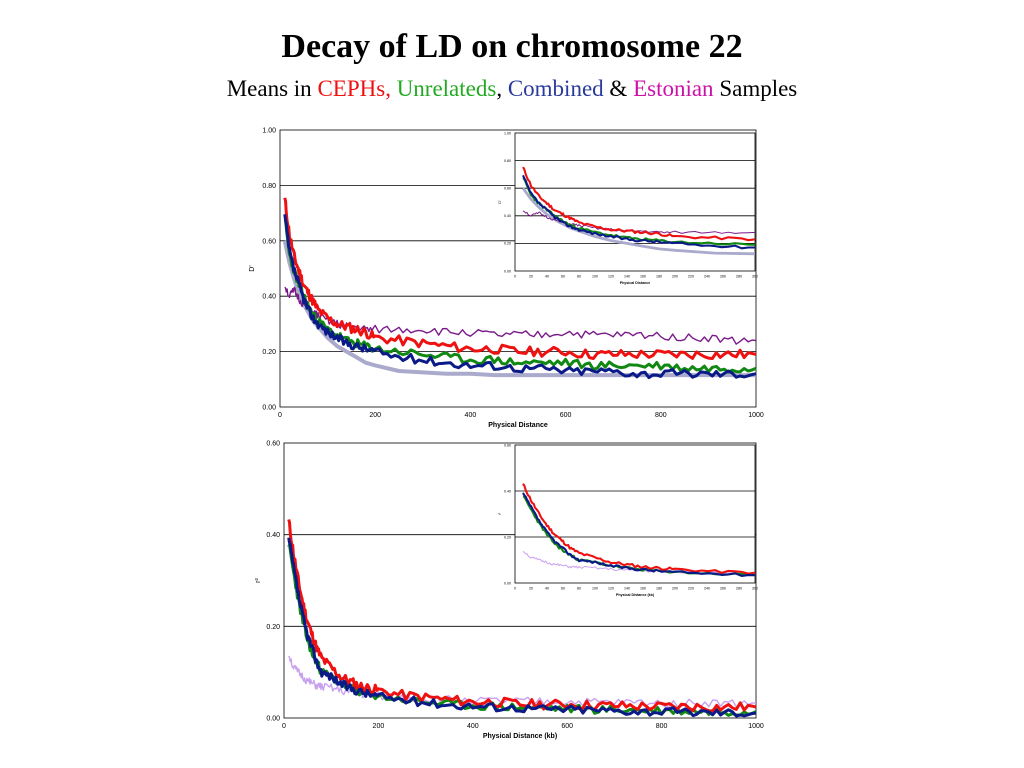 The height and width of the screenshot is (768, 1024). I want to click on rsquared-inset-x-tick-label: 20, so click(531, 589).